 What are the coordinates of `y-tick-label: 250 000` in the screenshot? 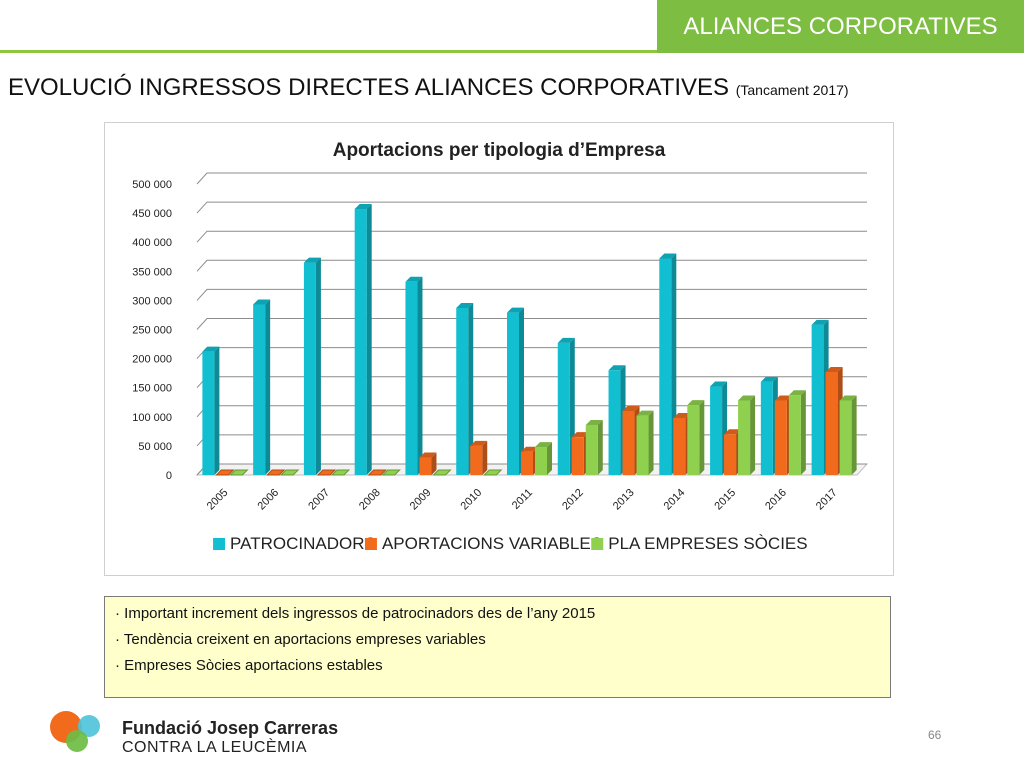 It's located at (152, 331).